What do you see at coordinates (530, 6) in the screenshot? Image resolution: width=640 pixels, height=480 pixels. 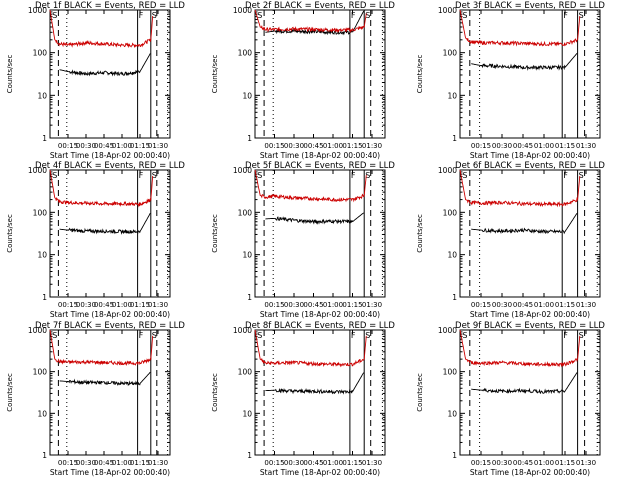 I see `panel-title: Det 3f BLACK = Events, RED = LLD` at bounding box center [530, 6].